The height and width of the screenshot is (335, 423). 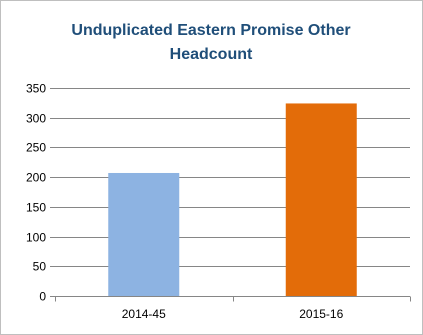 What do you see at coordinates (36, 208) in the screenshot?
I see `y-tick-label-150: 150` at bounding box center [36, 208].